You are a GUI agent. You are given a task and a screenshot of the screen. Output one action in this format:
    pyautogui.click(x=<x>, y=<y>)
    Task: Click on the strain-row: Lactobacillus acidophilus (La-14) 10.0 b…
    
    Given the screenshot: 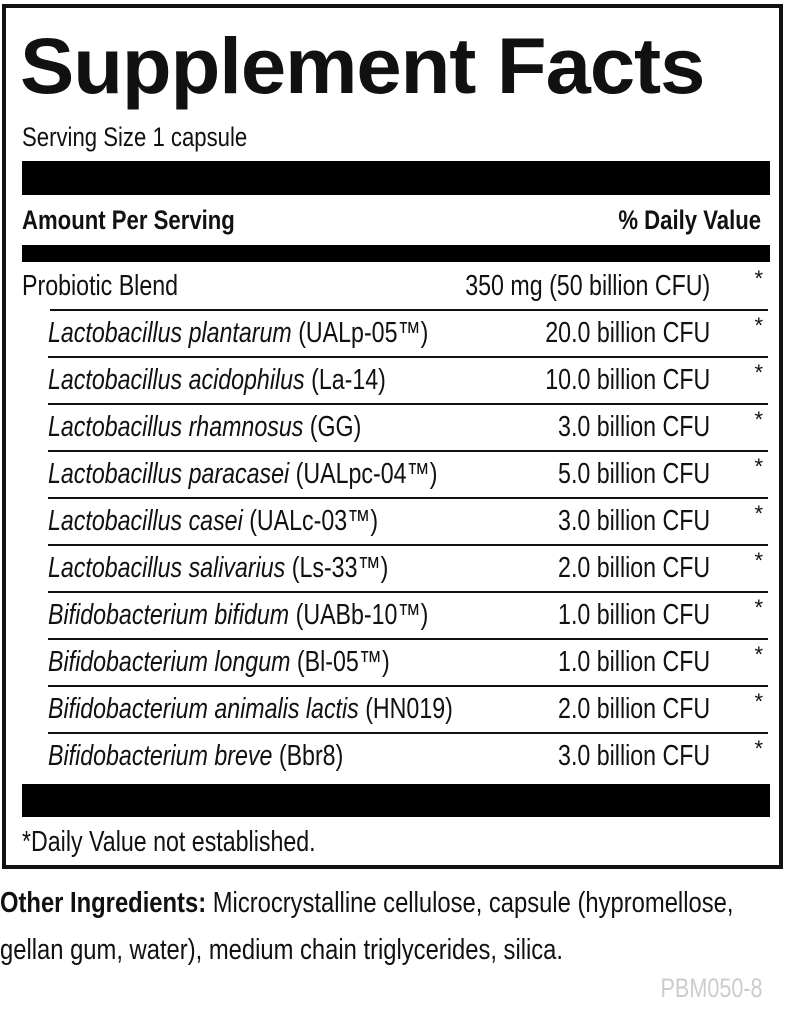 What is the action you would take?
    pyautogui.click(x=394, y=381)
    